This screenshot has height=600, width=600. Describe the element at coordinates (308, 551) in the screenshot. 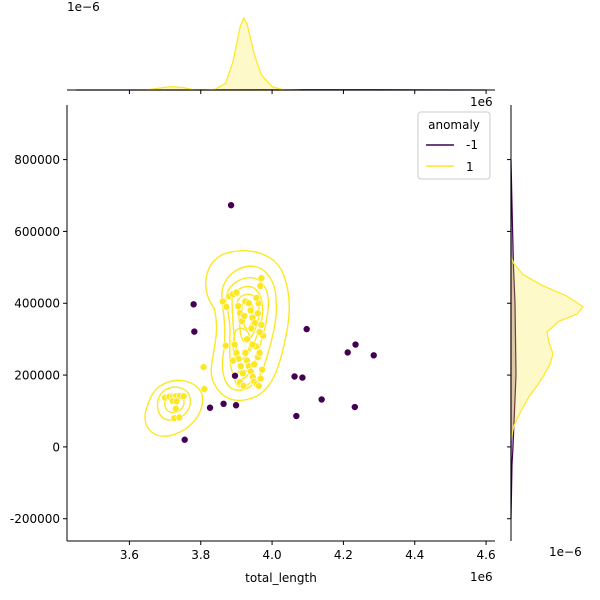

I see `x-ticks: 3.6 3.8 4.0 4.2 4.4 4.6` at that location.